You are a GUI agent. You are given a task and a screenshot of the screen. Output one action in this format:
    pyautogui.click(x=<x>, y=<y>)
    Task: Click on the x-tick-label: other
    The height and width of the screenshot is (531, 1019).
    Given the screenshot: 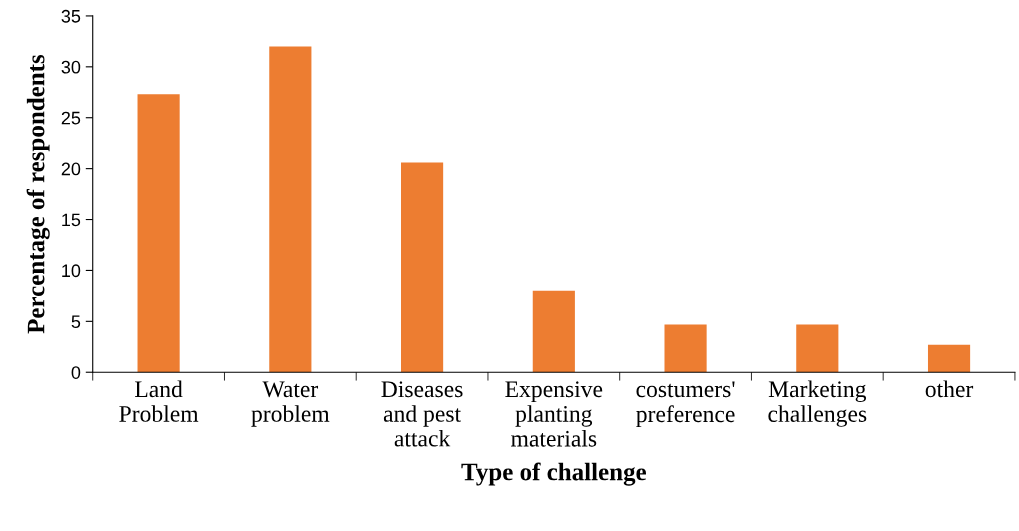 What is the action you would take?
    pyautogui.click(x=949, y=389)
    